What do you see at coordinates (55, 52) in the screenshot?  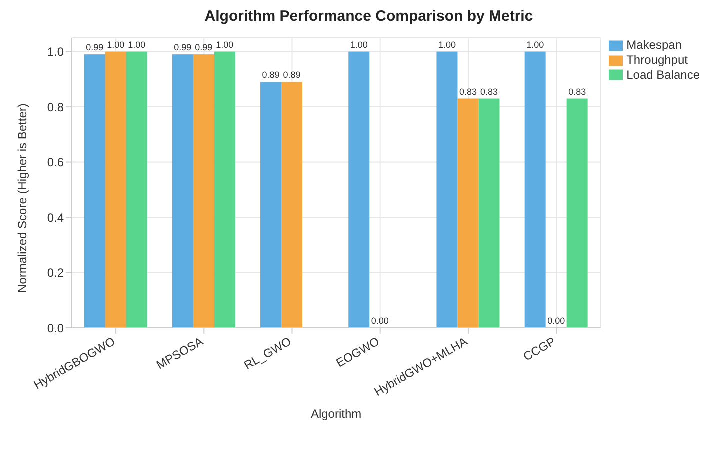 I see `y-tick-label: 1.0` at bounding box center [55, 52].